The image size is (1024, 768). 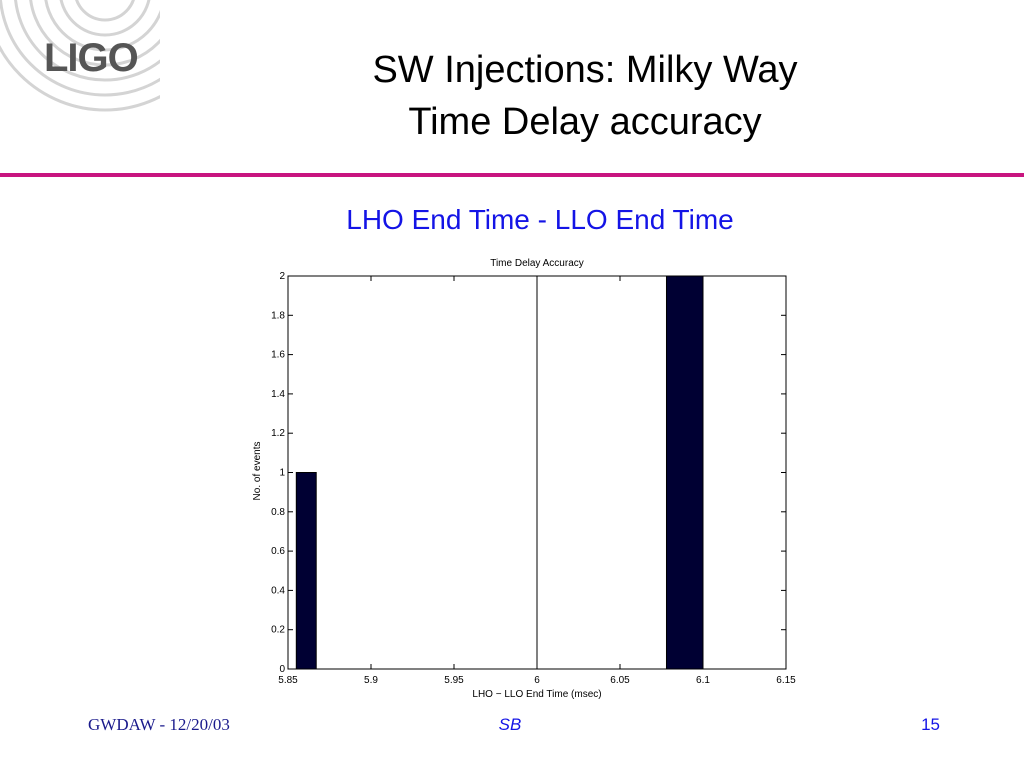 What do you see at coordinates (371, 680) in the screenshot?
I see `x-tick-label: 5.9` at bounding box center [371, 680].